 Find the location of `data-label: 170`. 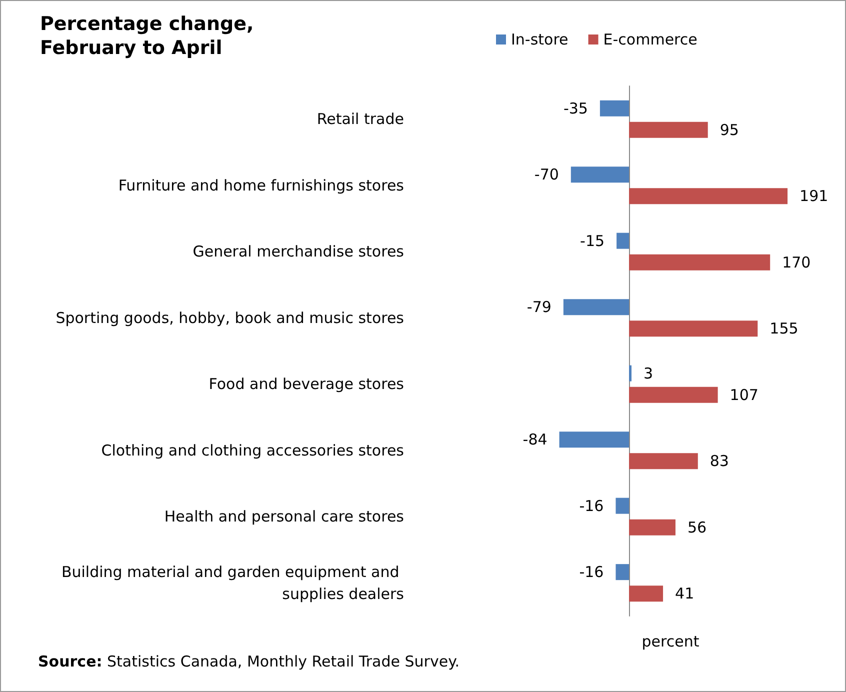

data-label: 170 is located at coordinates (796, 262).